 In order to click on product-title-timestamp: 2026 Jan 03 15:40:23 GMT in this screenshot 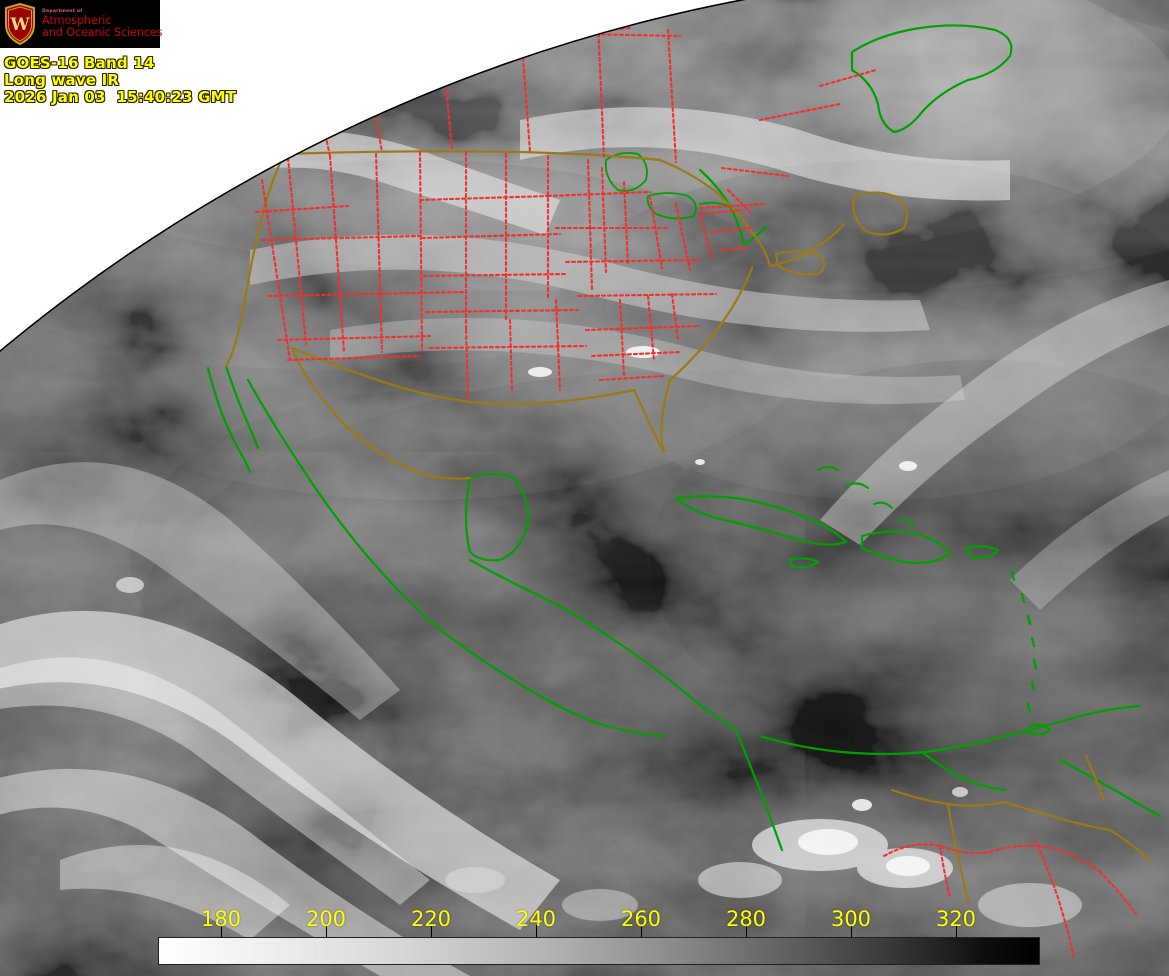, I will do `click(120, 97)`.